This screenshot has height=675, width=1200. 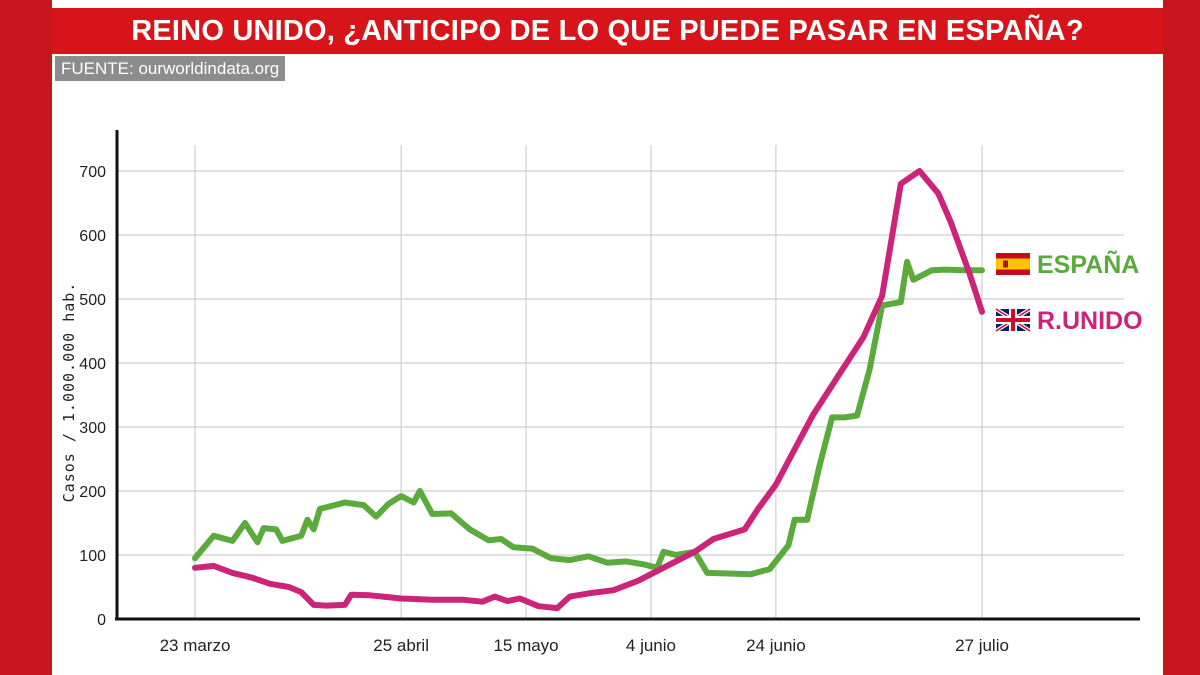 What do you see at coordinates (195, 645) in the screenshot?
I see `x-tick-label: 23 marzo` at bounding box center [195, 645].